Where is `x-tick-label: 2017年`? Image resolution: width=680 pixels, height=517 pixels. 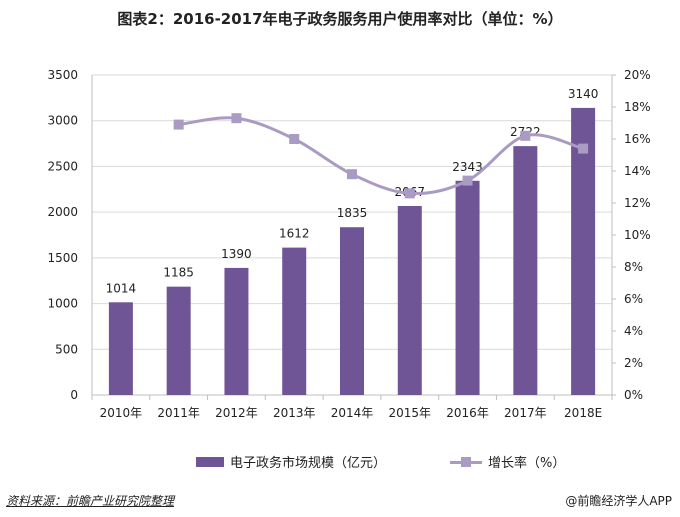
x-tick-label: 2017年 is located at coordinates (525, 413).